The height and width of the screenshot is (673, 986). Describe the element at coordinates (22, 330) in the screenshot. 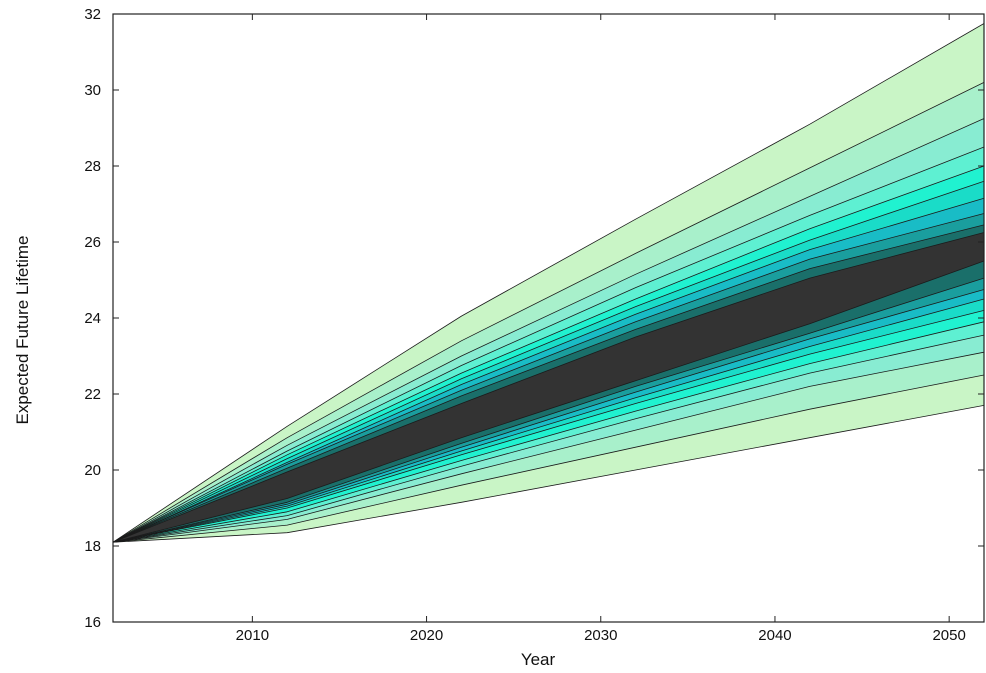

I see `y-axis-label: Expected Future Lifetime` at that location.